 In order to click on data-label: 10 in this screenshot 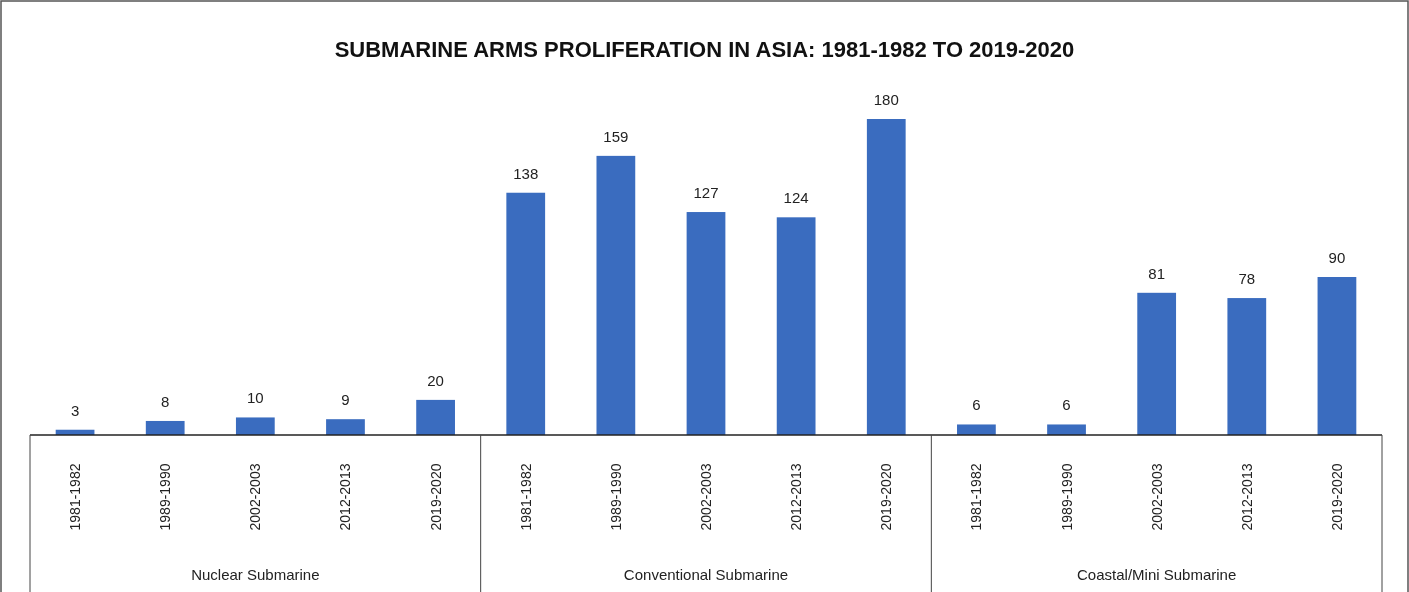, I will do `click(255, 398)`.